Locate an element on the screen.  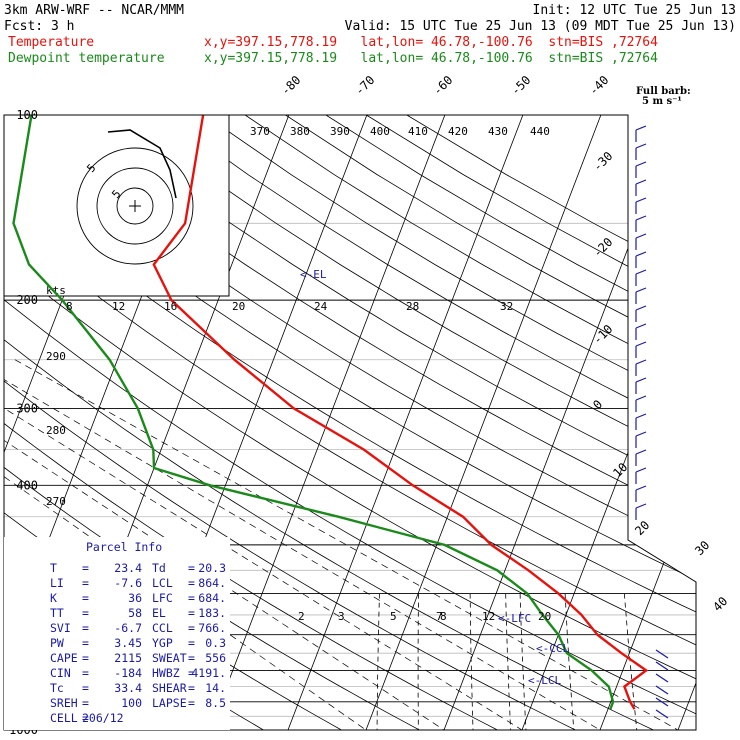
parcel-key2-7: HWBZ is located at coordinates (166, 673).